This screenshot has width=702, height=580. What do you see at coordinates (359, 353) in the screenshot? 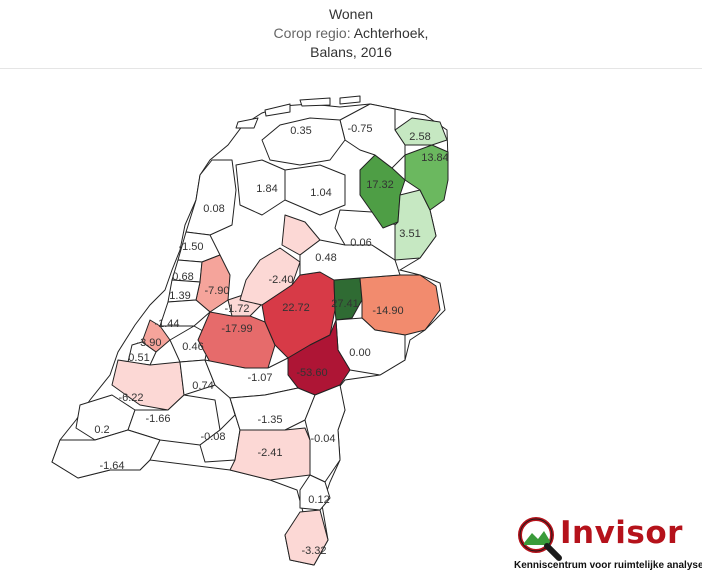
I see `label-de-liemers: 0.00` at bounding box center [359, 353].